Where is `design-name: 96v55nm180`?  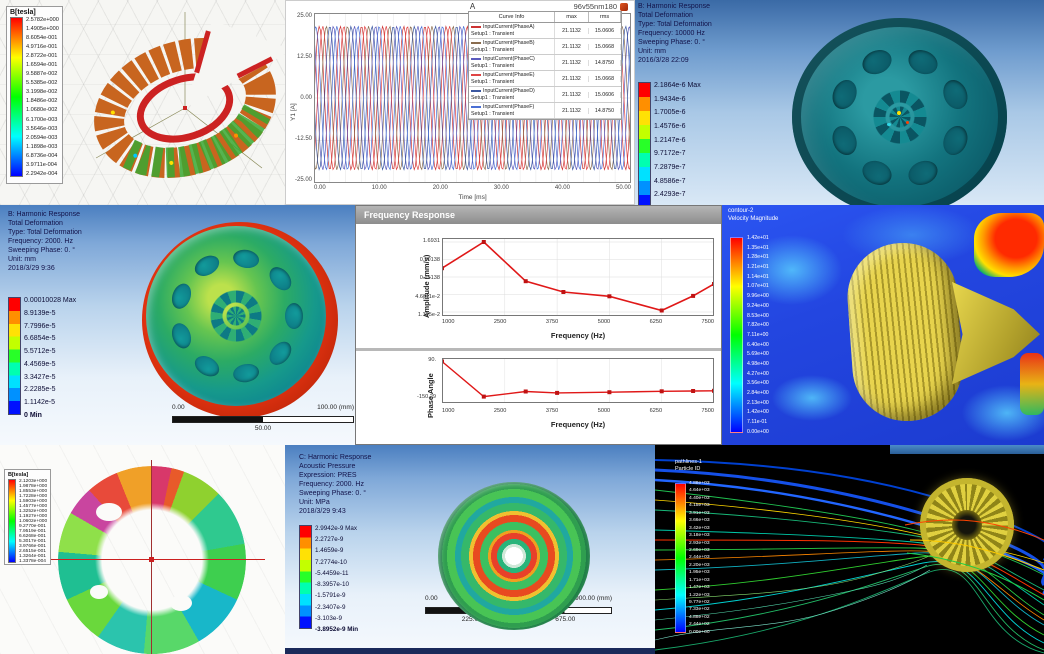 design-name: 96v55nm180 is located at coordinates (595, 6).